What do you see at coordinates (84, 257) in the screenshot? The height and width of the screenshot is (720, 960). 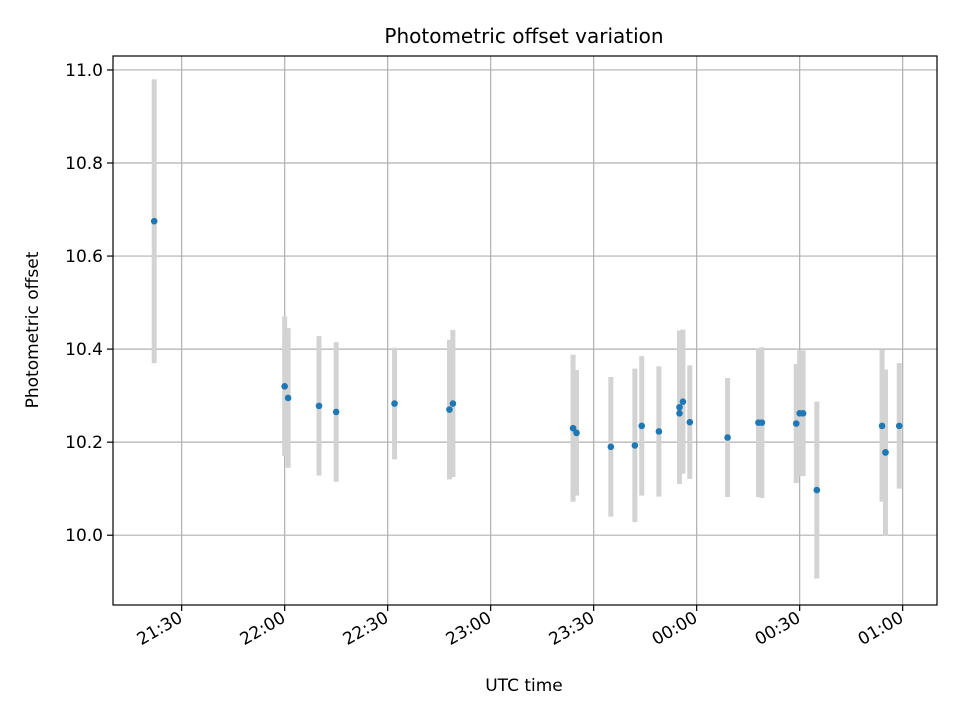 I see `y-tick-label: 10.6` at bounding box center [84, 257].